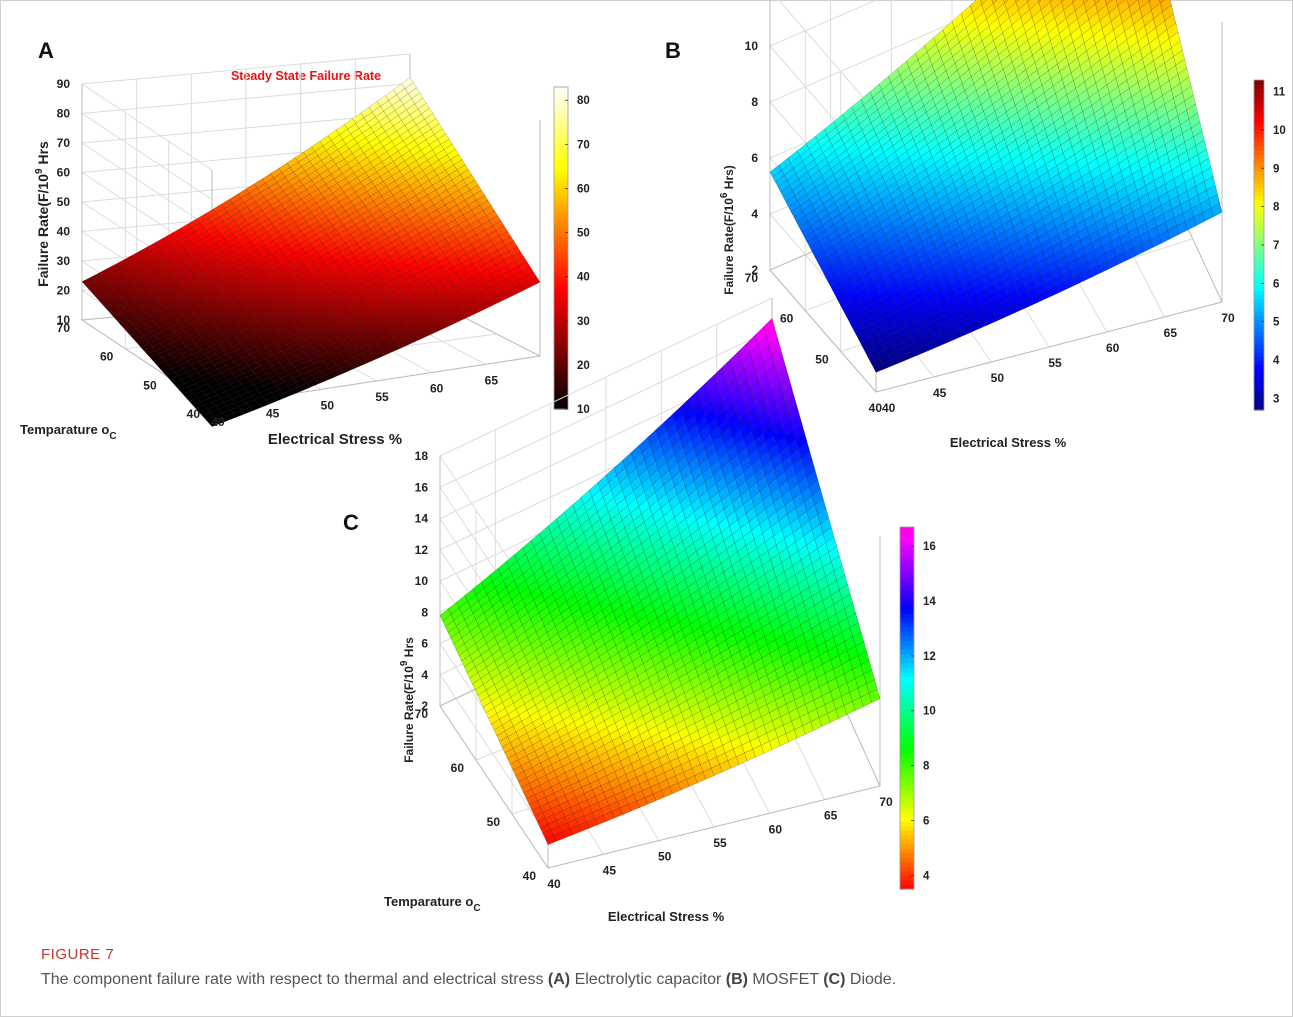 Image resolution: width=1293 pixels, height=1017 pixels. What do you see at coordinates (822, 359) in the screenshot?
I see `y-tick-label: 50` at bounding box center [822, 359].